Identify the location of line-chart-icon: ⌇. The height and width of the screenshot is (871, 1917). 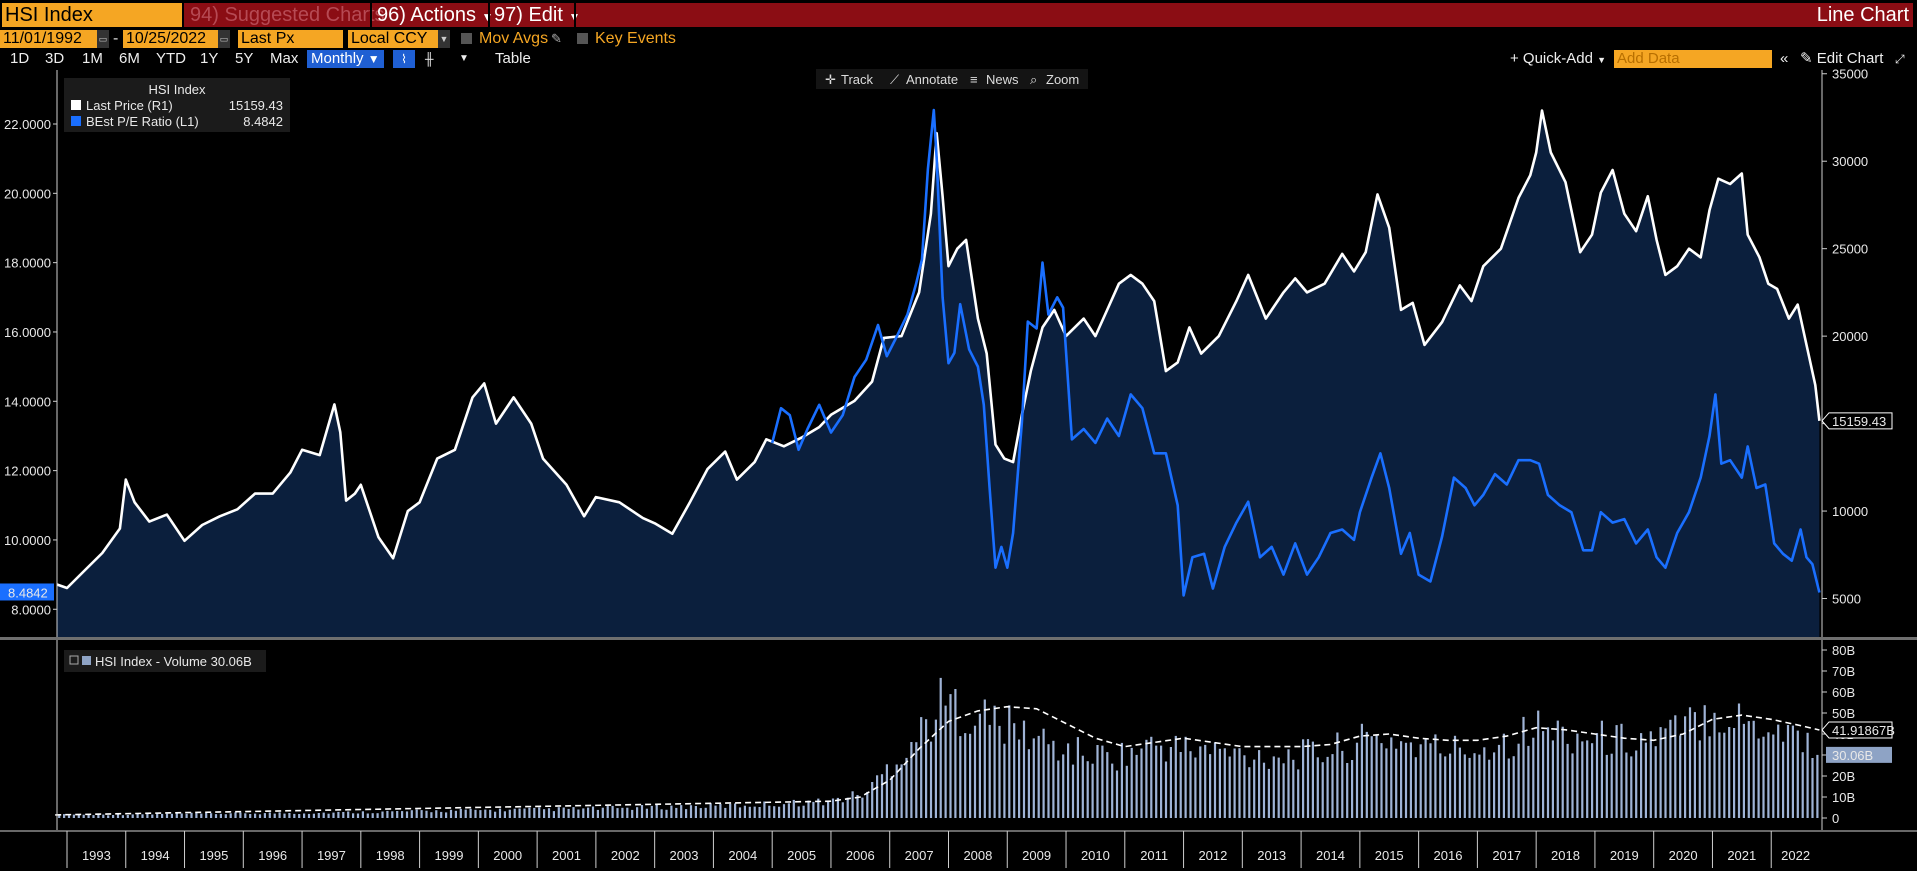
(404, 59).